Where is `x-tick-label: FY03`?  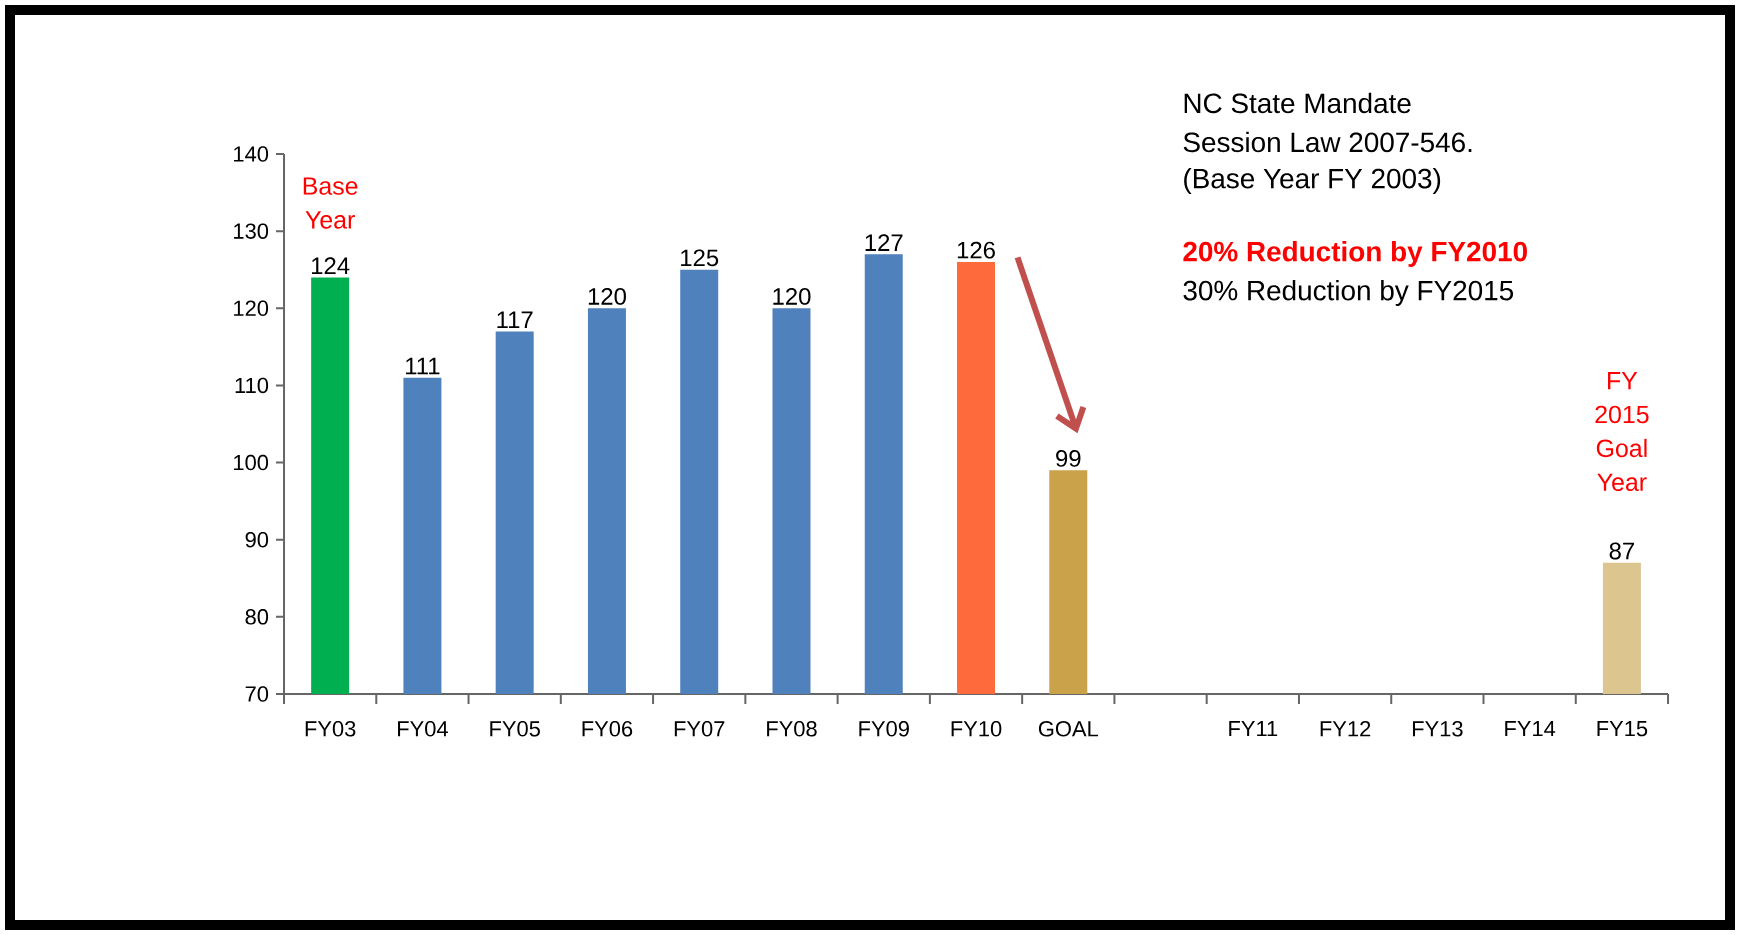
x-tick-label: FY03 is located at coordinates (330, 729).